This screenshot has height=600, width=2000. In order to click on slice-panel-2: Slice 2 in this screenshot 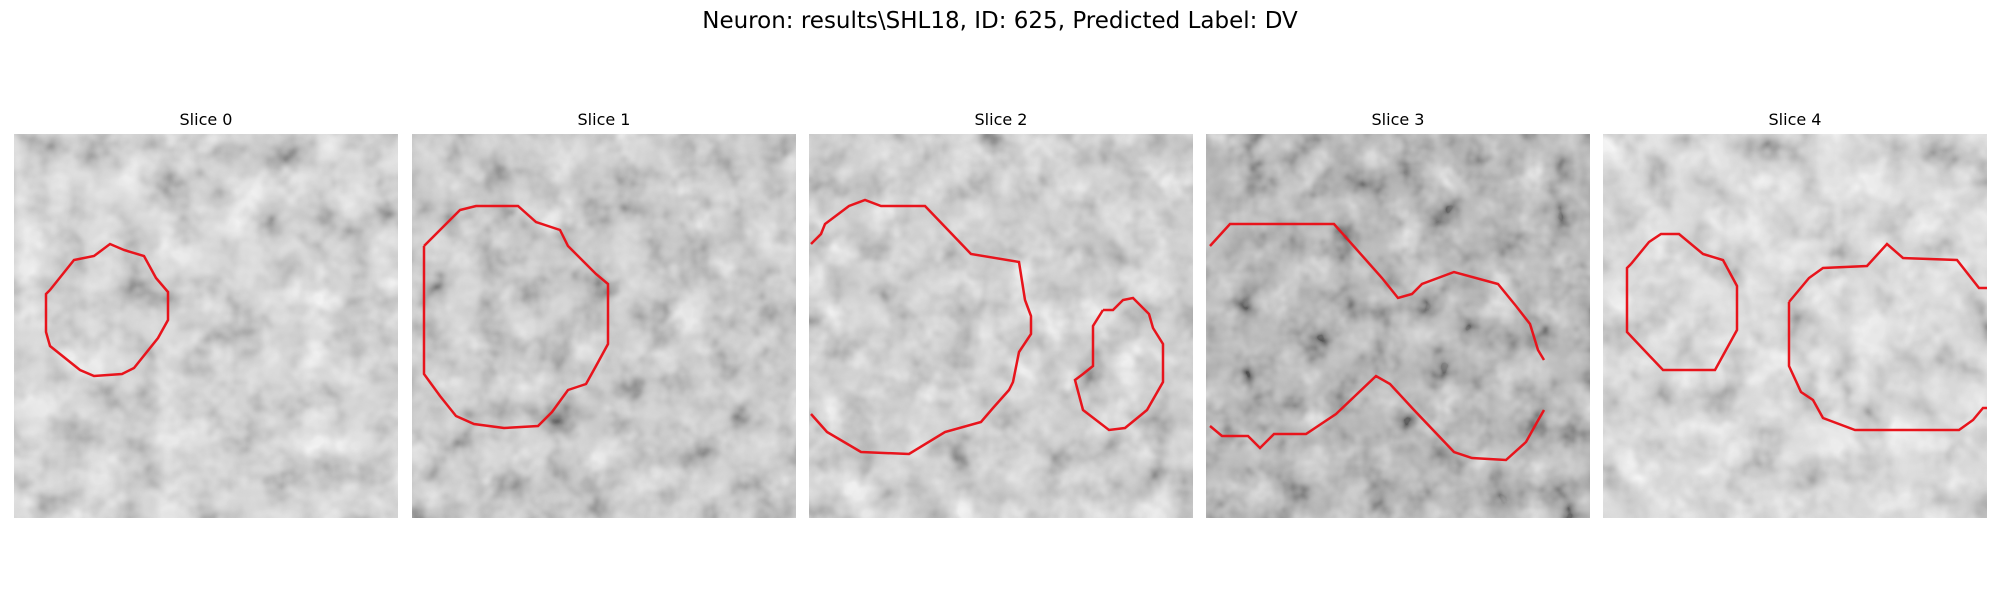, I will do `click(1001, 313)`.